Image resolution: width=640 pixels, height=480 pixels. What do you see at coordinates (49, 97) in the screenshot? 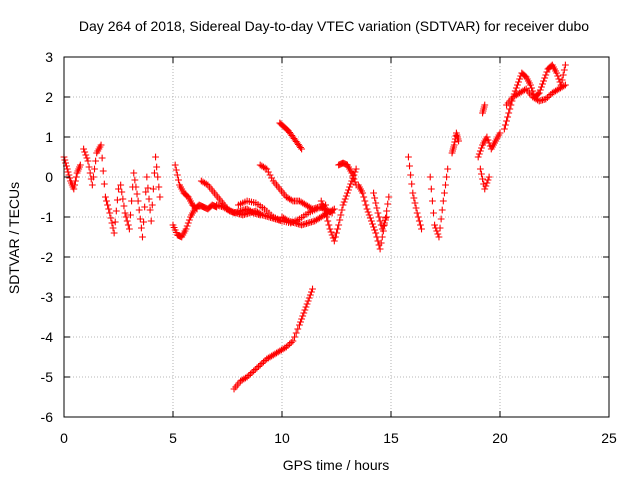
I see `y-tick-label: 2` at bounding box center [49, 97].